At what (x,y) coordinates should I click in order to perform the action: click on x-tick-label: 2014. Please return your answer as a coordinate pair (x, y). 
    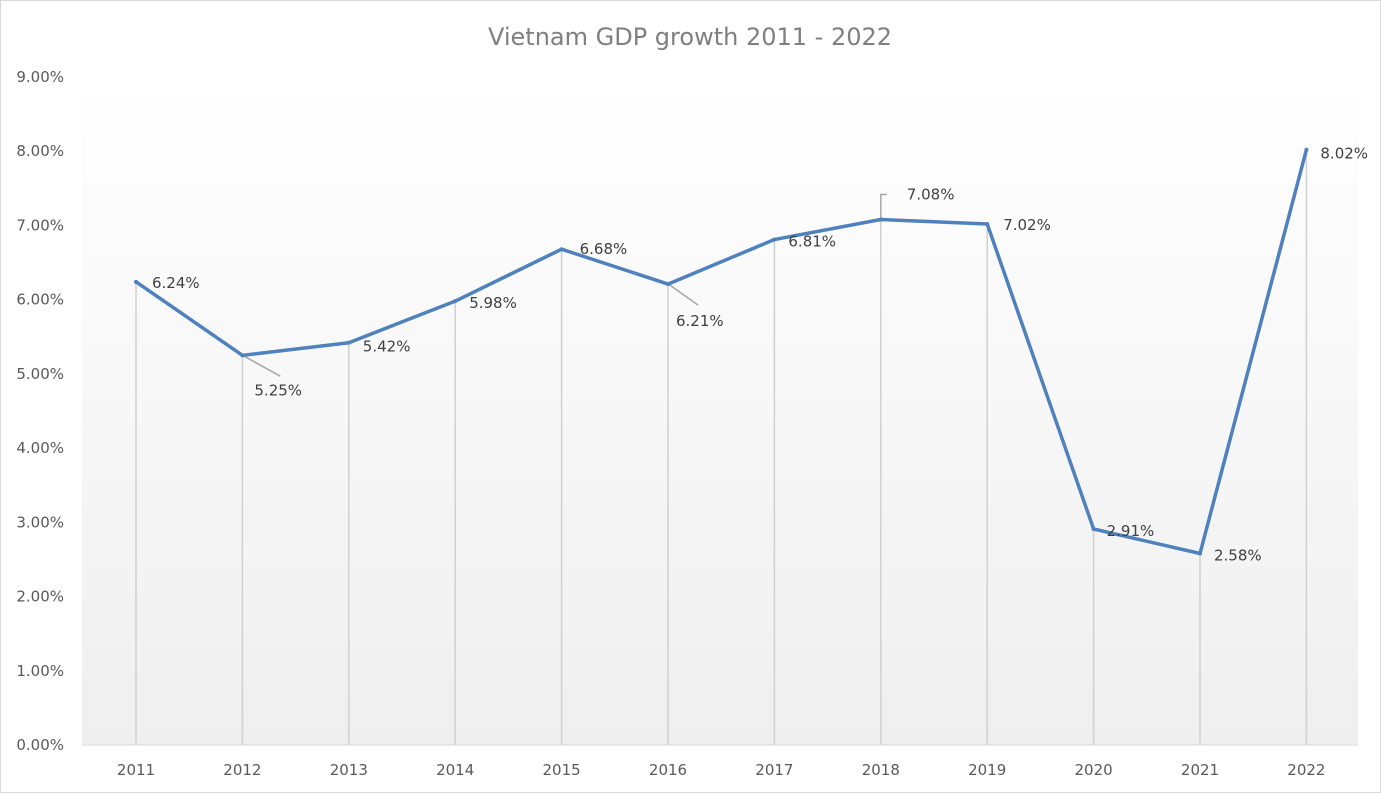
    Looking at the image, I should click on (455, 770).